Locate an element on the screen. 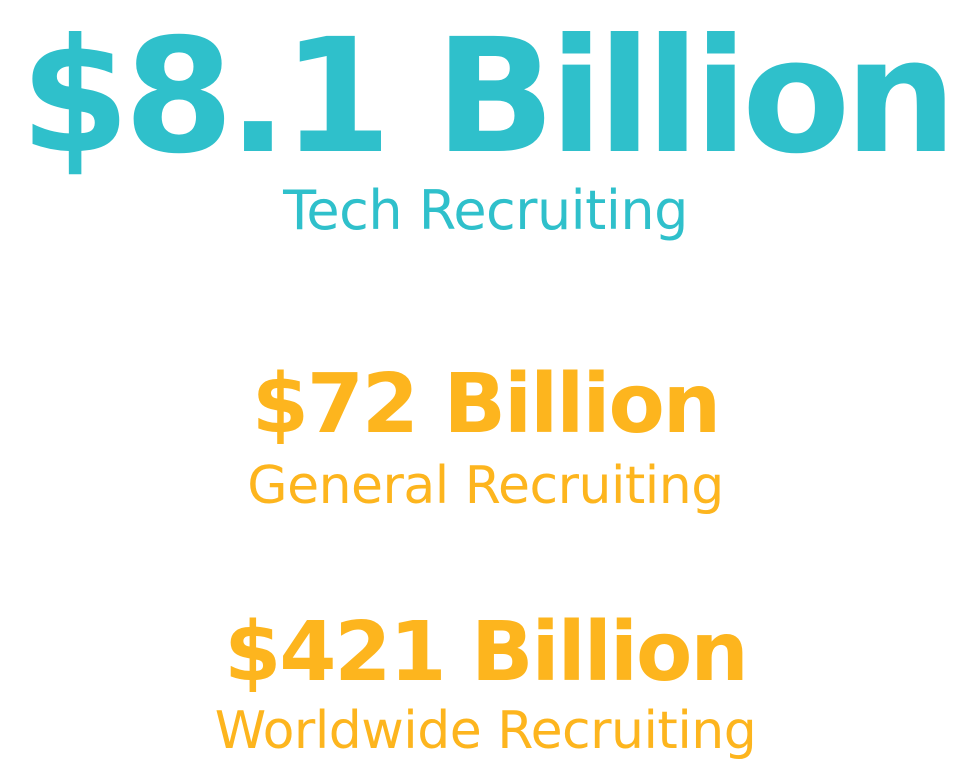  worldwide-recruiting-label: Worldwide Recruiting is located at coordinates (485, 731).